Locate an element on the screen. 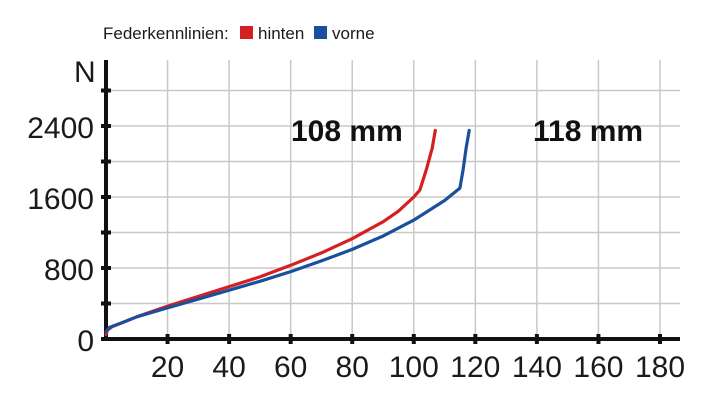  y-tick-label: 1600 is located at coordinates (60, 199).